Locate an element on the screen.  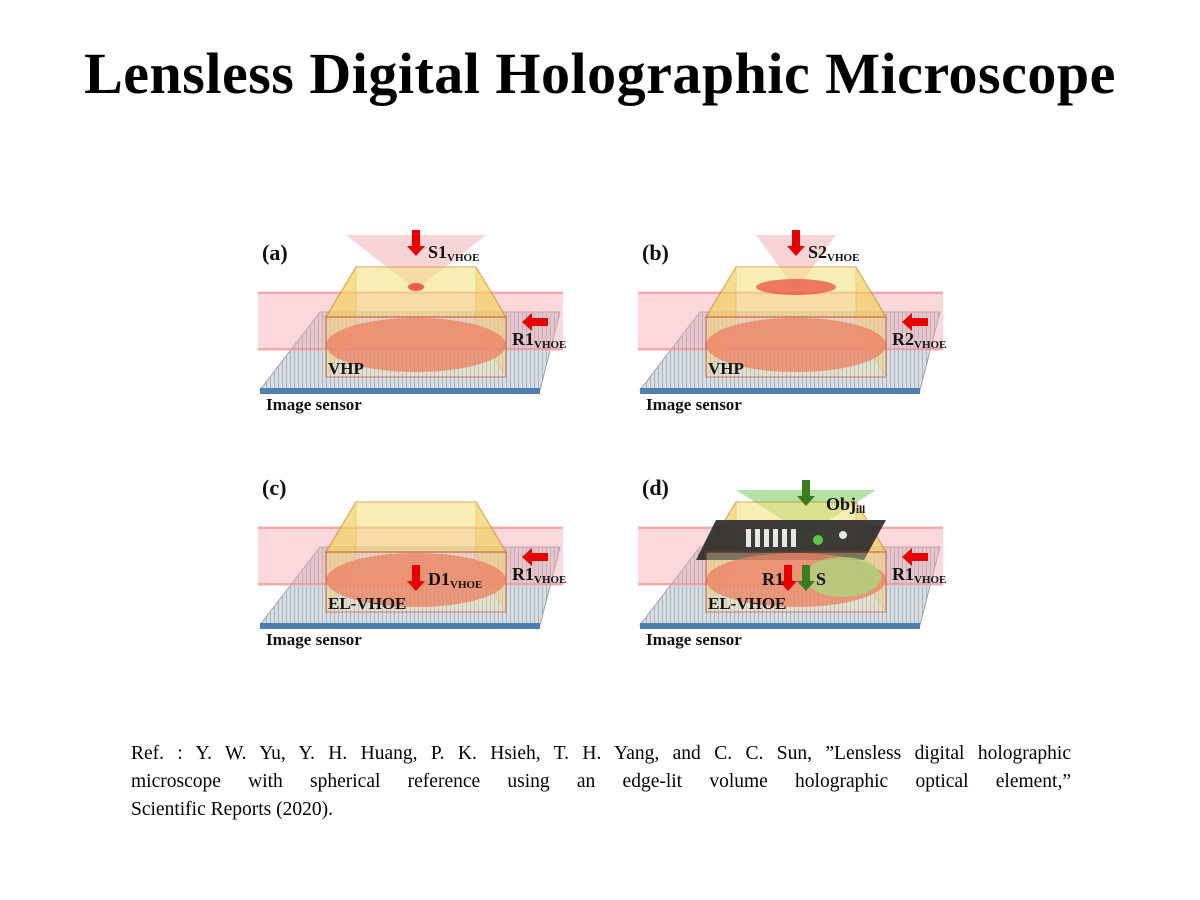
diagram-panel-1: (a) S1VHOE R1VHOE VHP Image sensor is located at coordinates (423, 330).